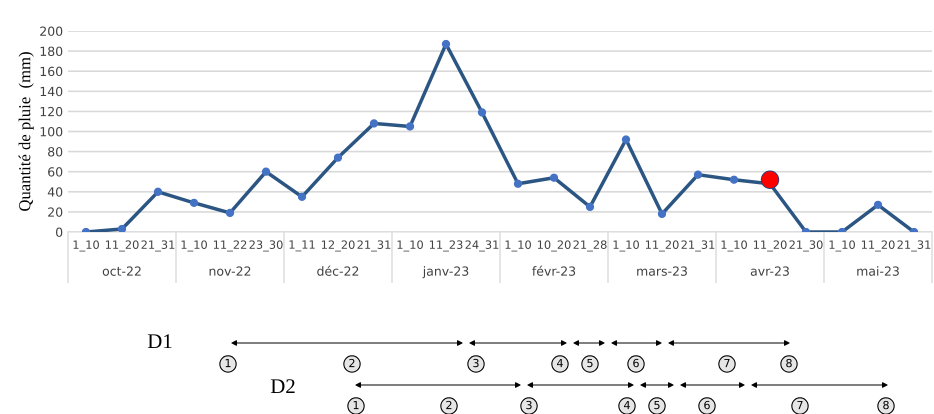  What do you see at coordinates (55, 212) in the screenshot?
I see `y-tick-label: 20` at bounding box center [55, 212].